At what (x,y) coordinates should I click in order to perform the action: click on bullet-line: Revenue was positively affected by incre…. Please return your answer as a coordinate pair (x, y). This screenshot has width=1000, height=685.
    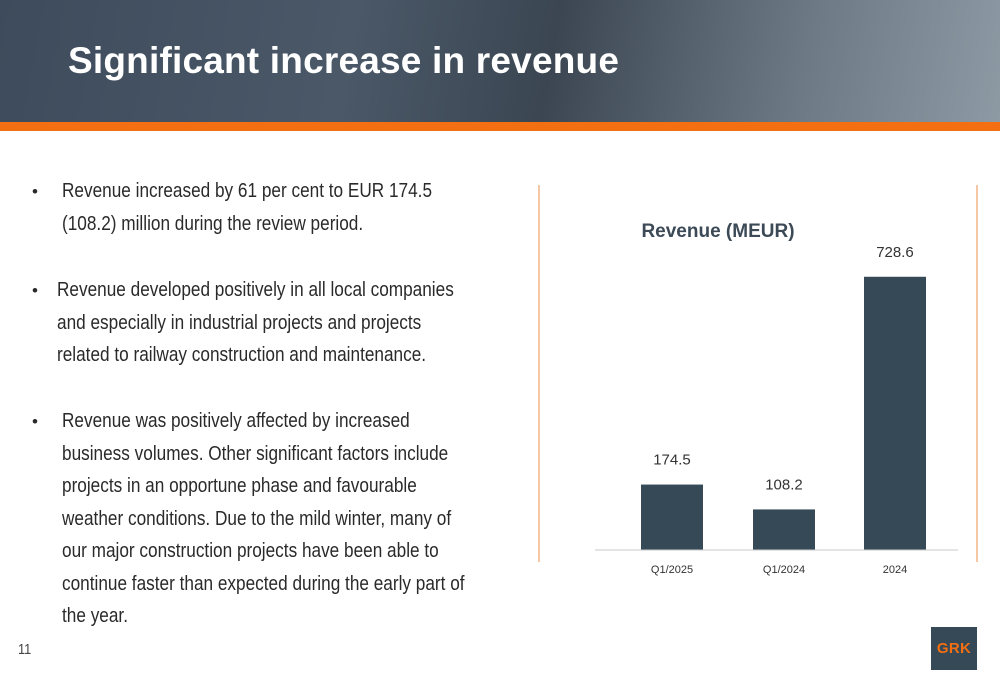
    Looking at the image, I should click on (236, 421).